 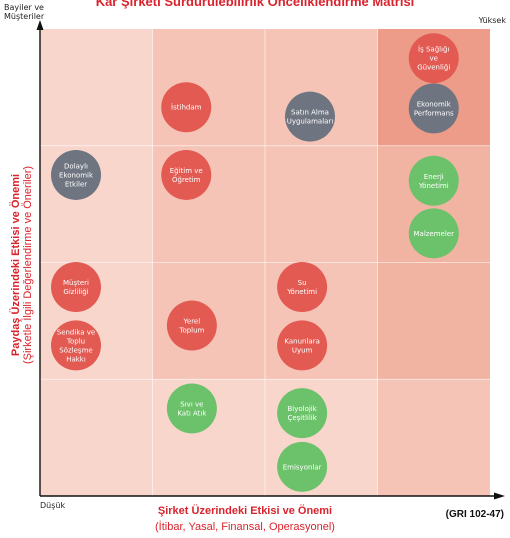 I want to click on x-axis-arrow, so click(x=499, y=496).